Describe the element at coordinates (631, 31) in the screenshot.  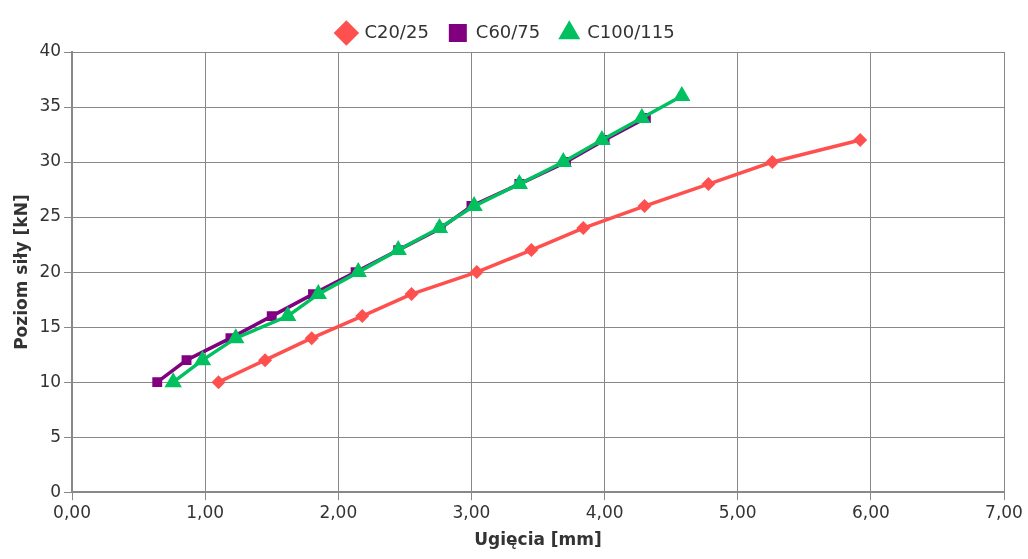
I see `legend-label: C100/115` at that location.